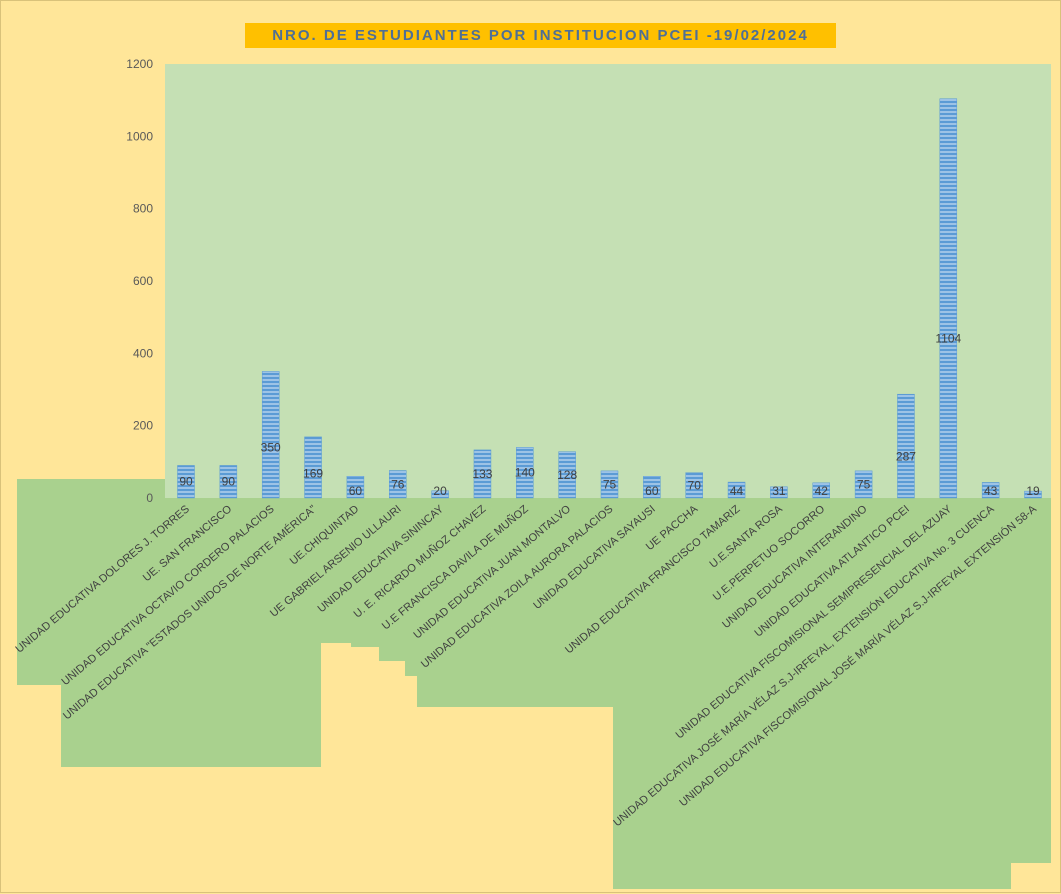  Describe the element at coordinates (313, 474) in the screenshot. I see `data-label: 169` at that location.